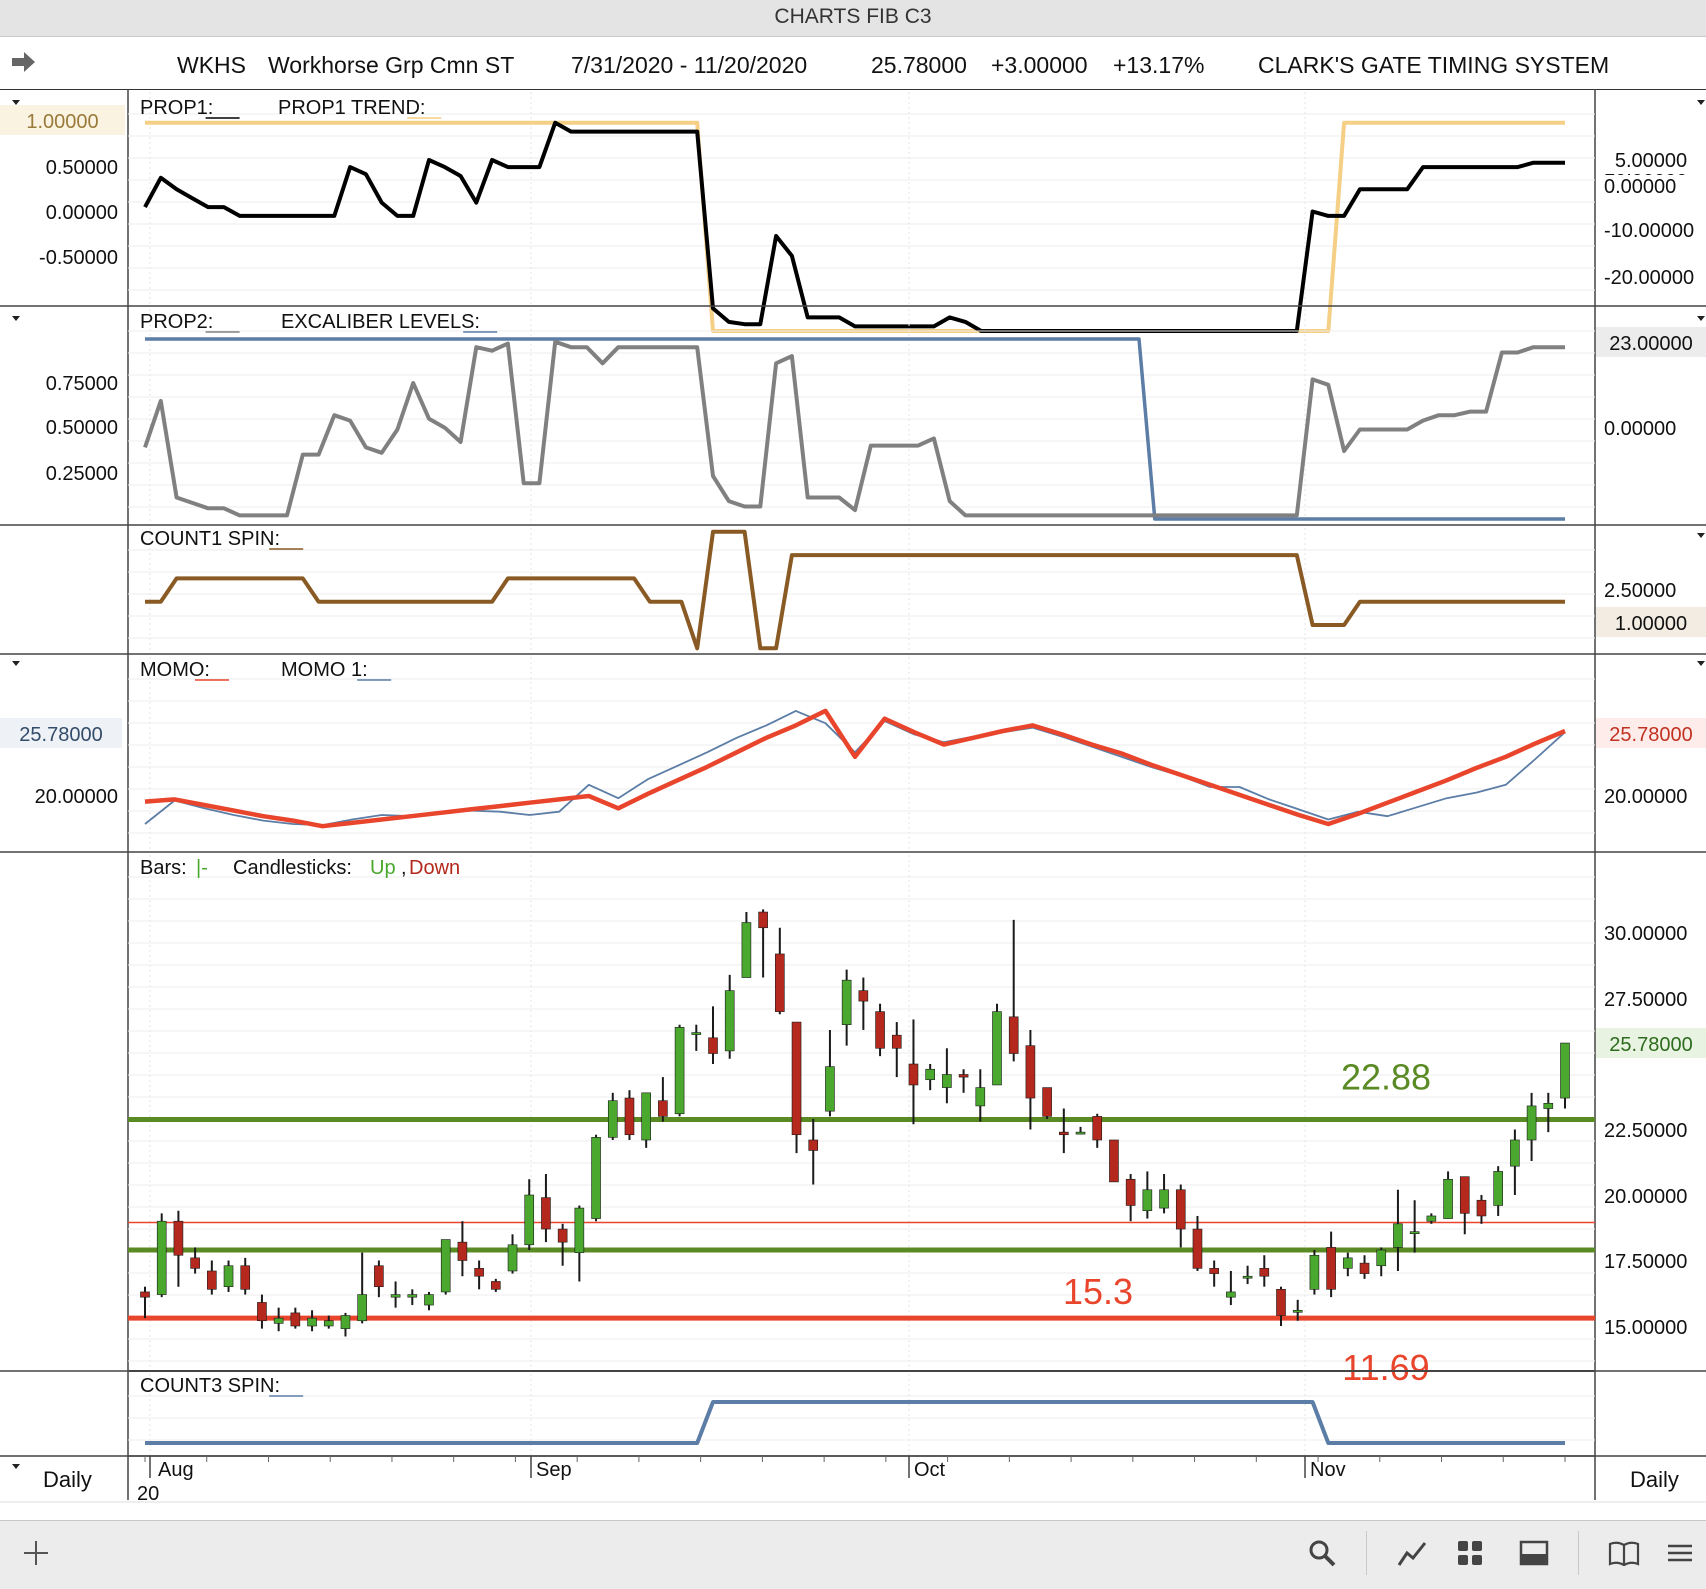  Describe the element at coordinates (1328, 1470) in the screenshot. I see `x-label-nov: Nov` at that location.